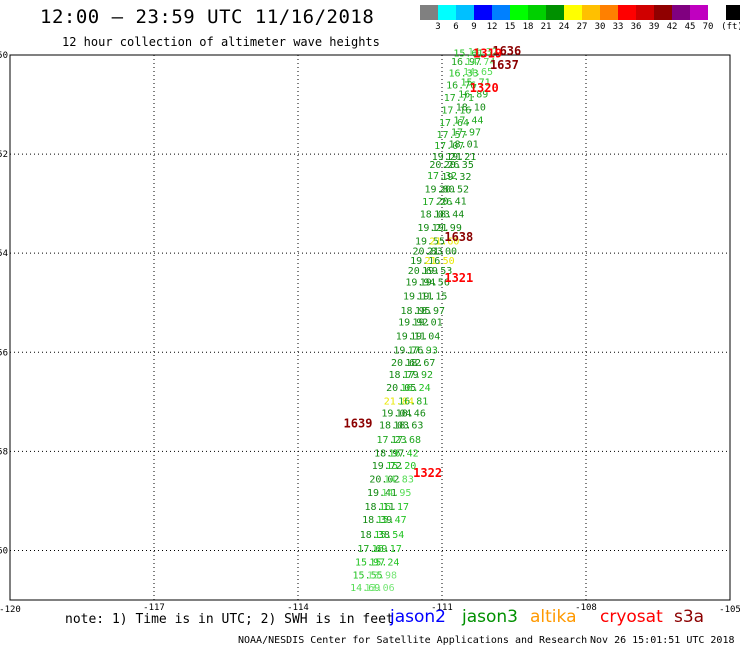 This screenshot has height=650, width=740. I want to click on pass-number-label: 1322, so click(427, 473).